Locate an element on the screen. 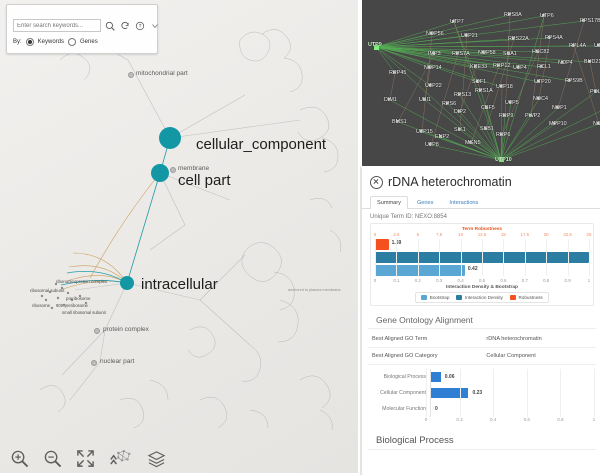 The width and height of the screenshot is (600, 475). go-axis: 0 0.2 0.4 0.6 0.8 1 is located at coordinates (510, 397).